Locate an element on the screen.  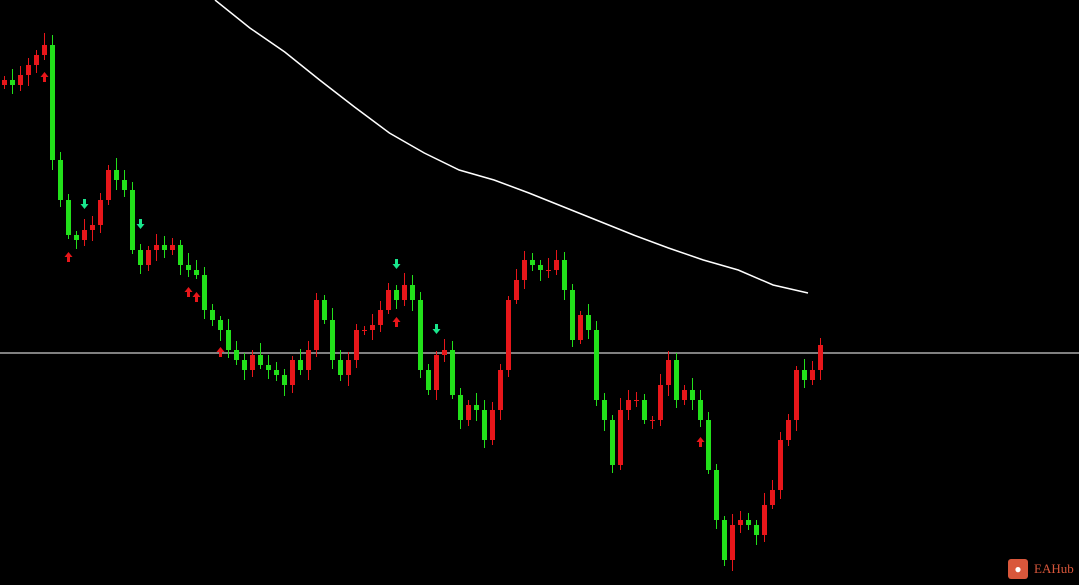
robot-icon: ● is located at coordinates (1018, 569).